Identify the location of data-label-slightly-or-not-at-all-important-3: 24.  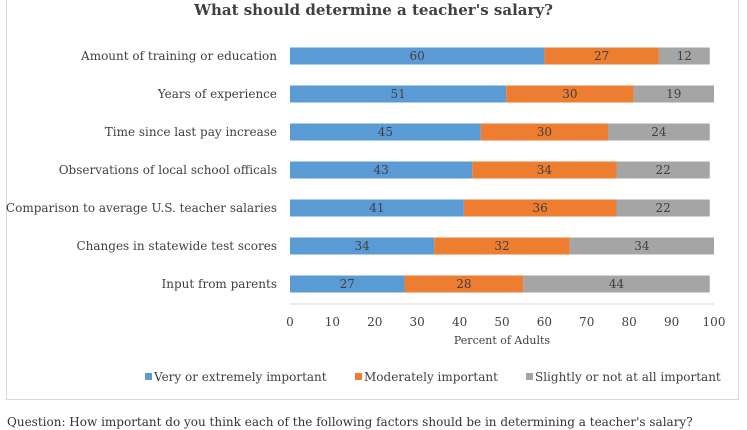
(659, 132).